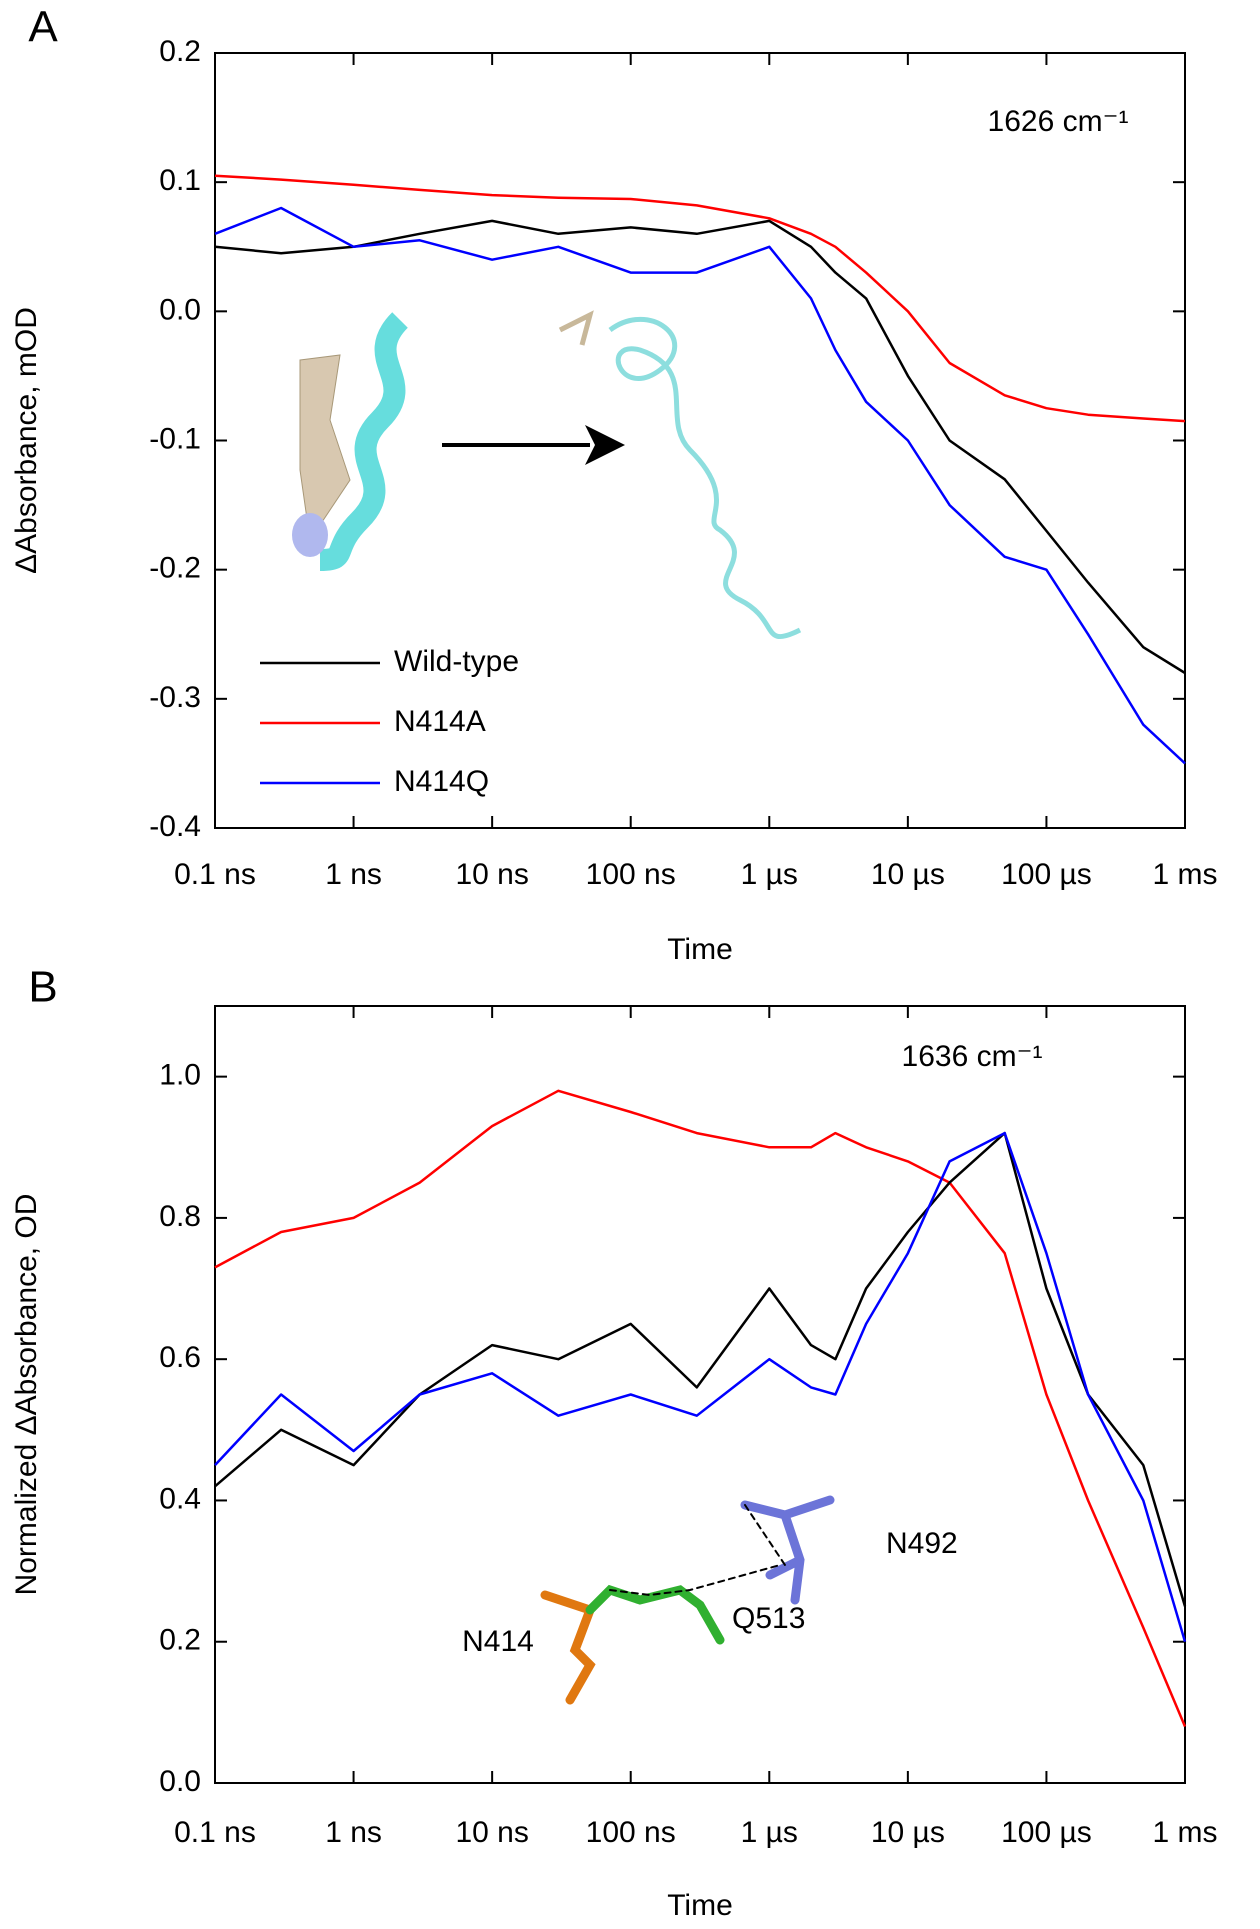 Image resolution: width=1260 pixels, height=1929 pixels. I want to click on structure-label: N492, so click(922, 1543).